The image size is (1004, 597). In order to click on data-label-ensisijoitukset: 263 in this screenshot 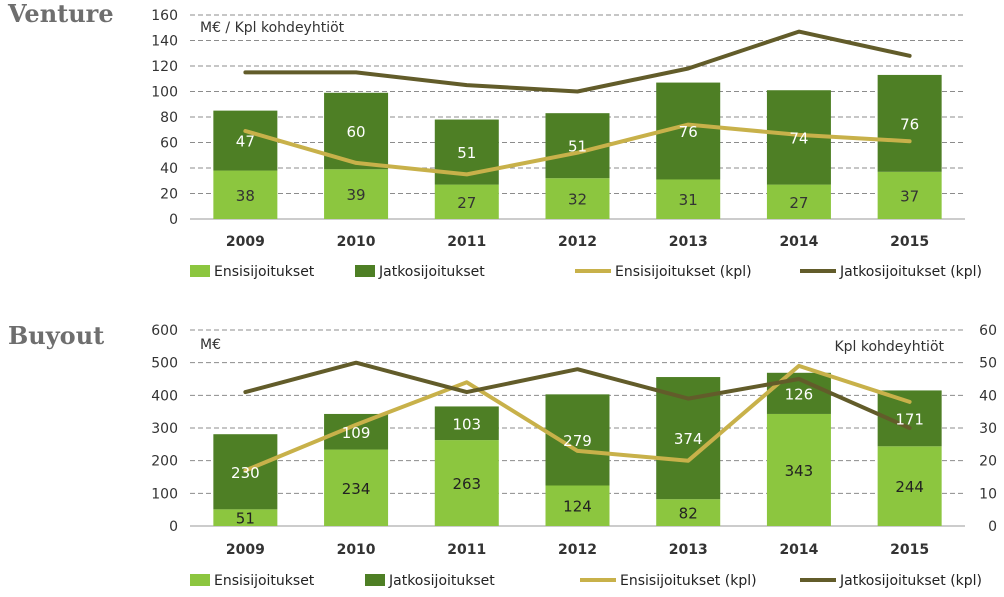, I will do `click(466, 484)`.